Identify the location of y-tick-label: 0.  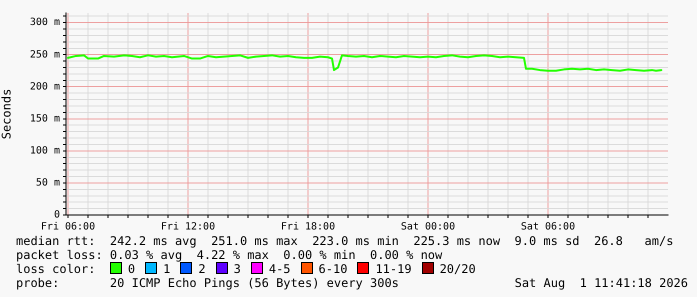
(57, 215).